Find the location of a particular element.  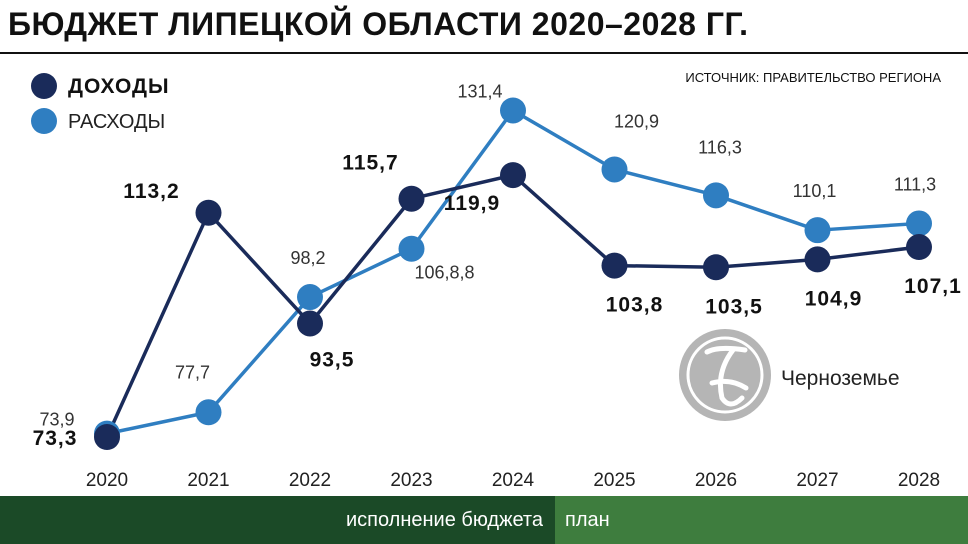

x-tick-label: 2024 is located at coordinates (513, 480).